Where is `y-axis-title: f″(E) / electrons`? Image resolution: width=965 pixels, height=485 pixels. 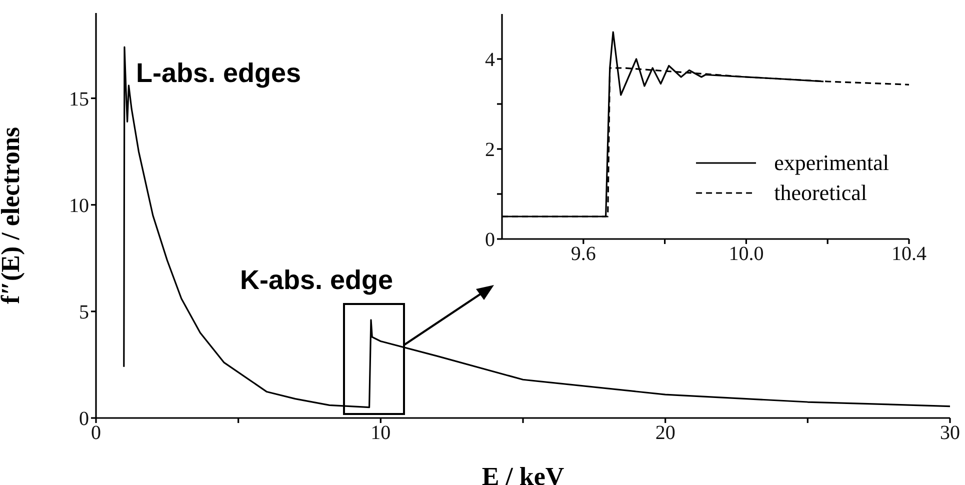
y-axis-title: f″(E) / electrons is located at coordinates (13, 215).